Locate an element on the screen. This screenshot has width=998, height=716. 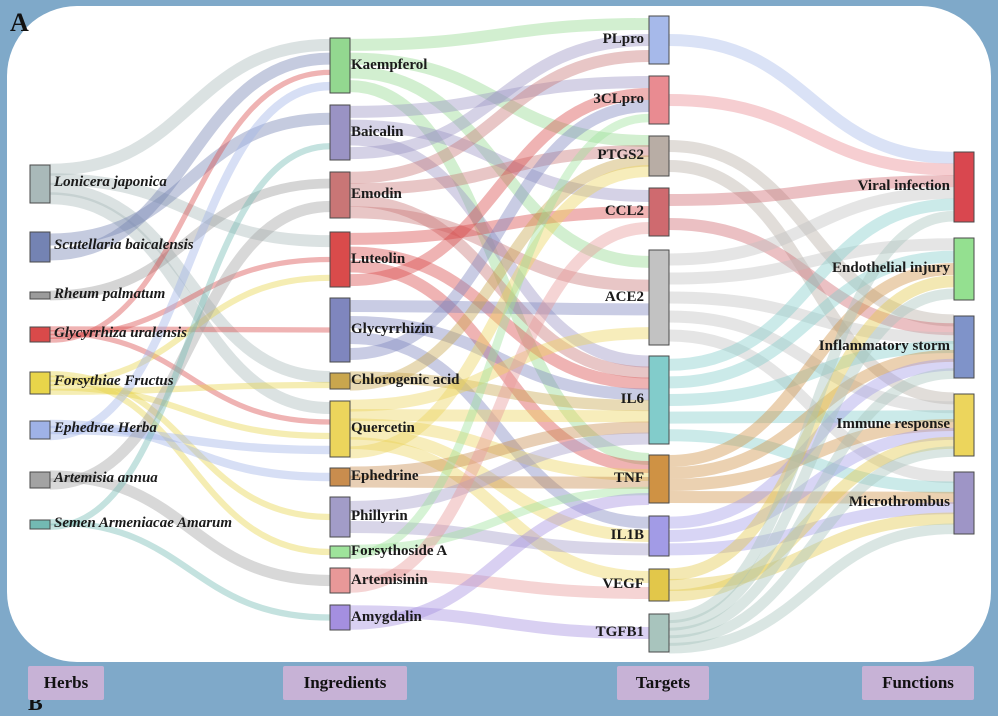
link-t4-f3 is located at coordinates (811, 277).